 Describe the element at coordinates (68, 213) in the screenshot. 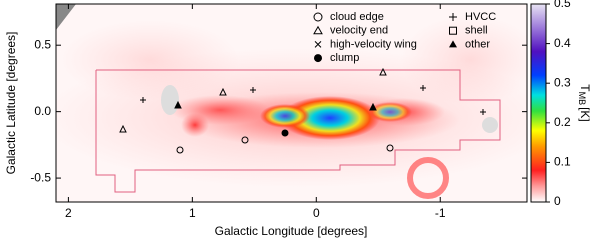

I see `x-tick-label: 2` at that location.